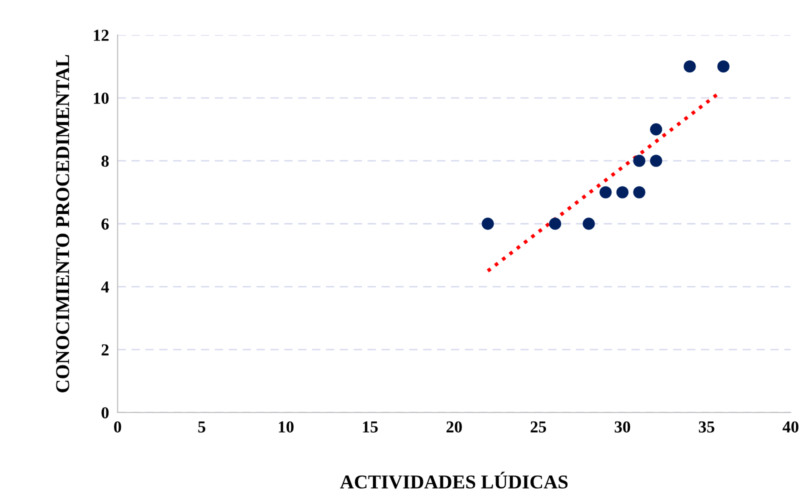  Describe the element at coordinates (706, 427) in the screenshot. I see `x-tick-label: 35` at that location.